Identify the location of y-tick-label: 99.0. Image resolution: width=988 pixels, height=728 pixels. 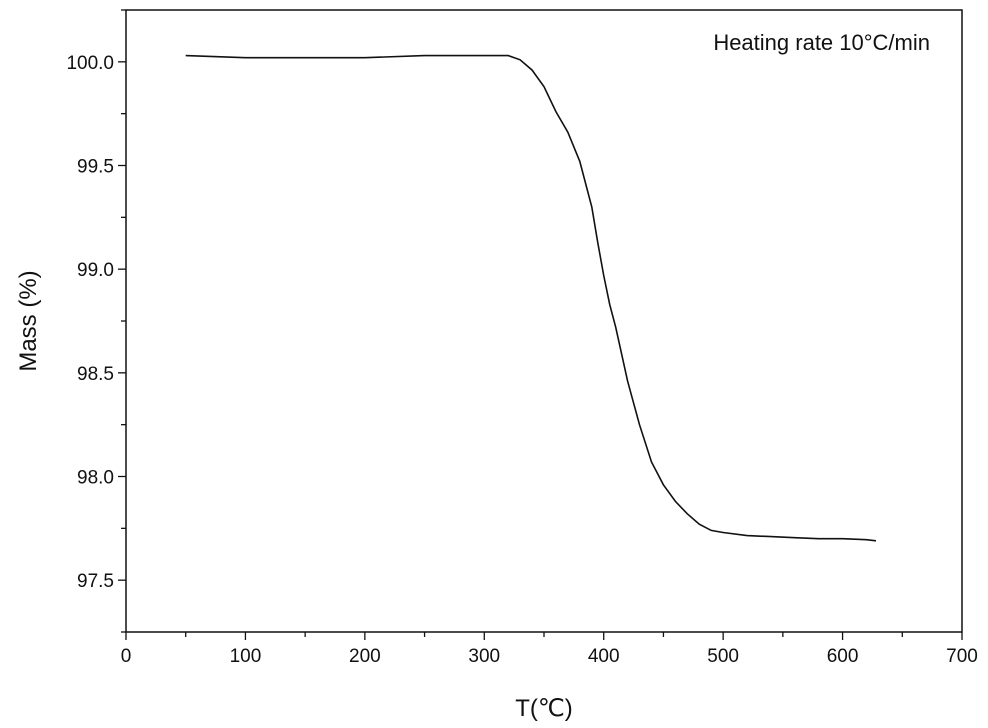
(95, 270).